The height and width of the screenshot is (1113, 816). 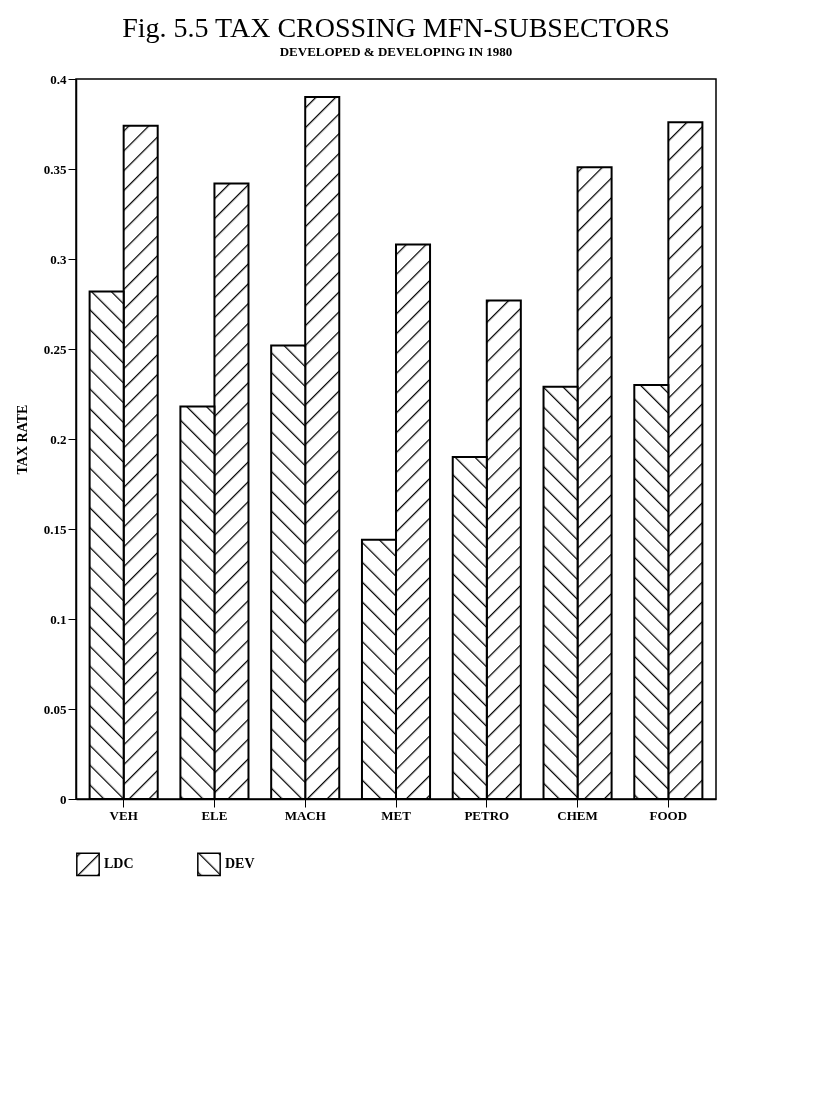 What do you see at coordinates (214, 815) in the screenshot?
I see `x-tick-label: ELE` at bounding box center [214, 815].